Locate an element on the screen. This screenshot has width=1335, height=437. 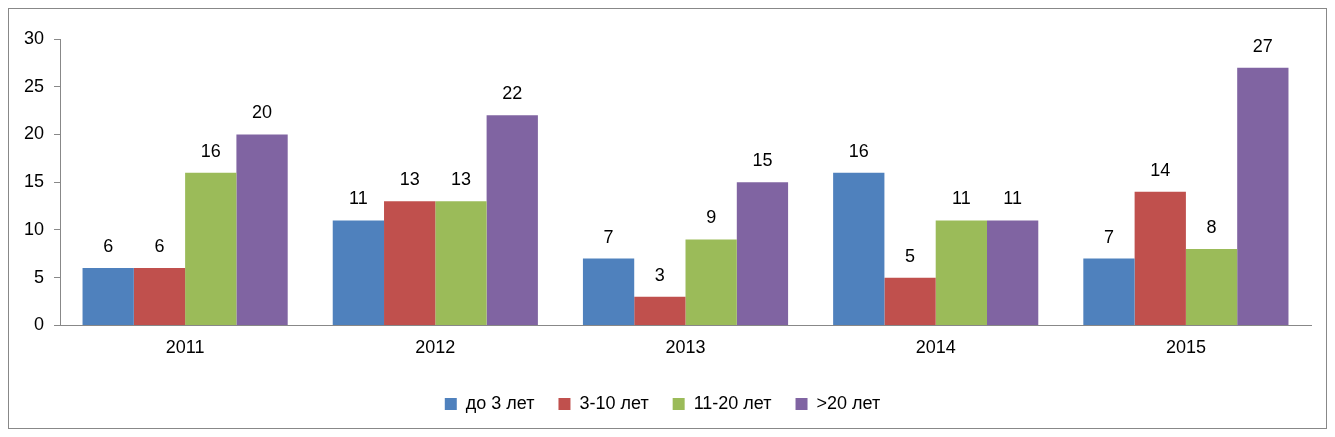
data-label: 15 is located at coordinates (762, 160).